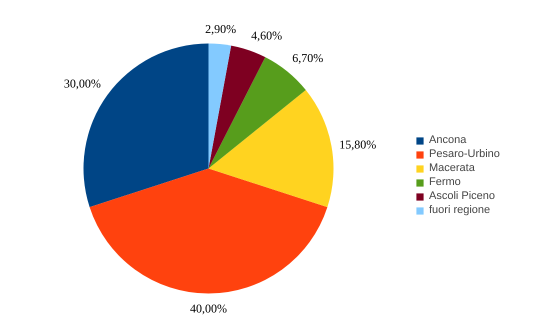 The image size is (546, 321). Describe the element at coordinates (82, 83) in the screenshot. I see `data-label: 30,00%` at that location.